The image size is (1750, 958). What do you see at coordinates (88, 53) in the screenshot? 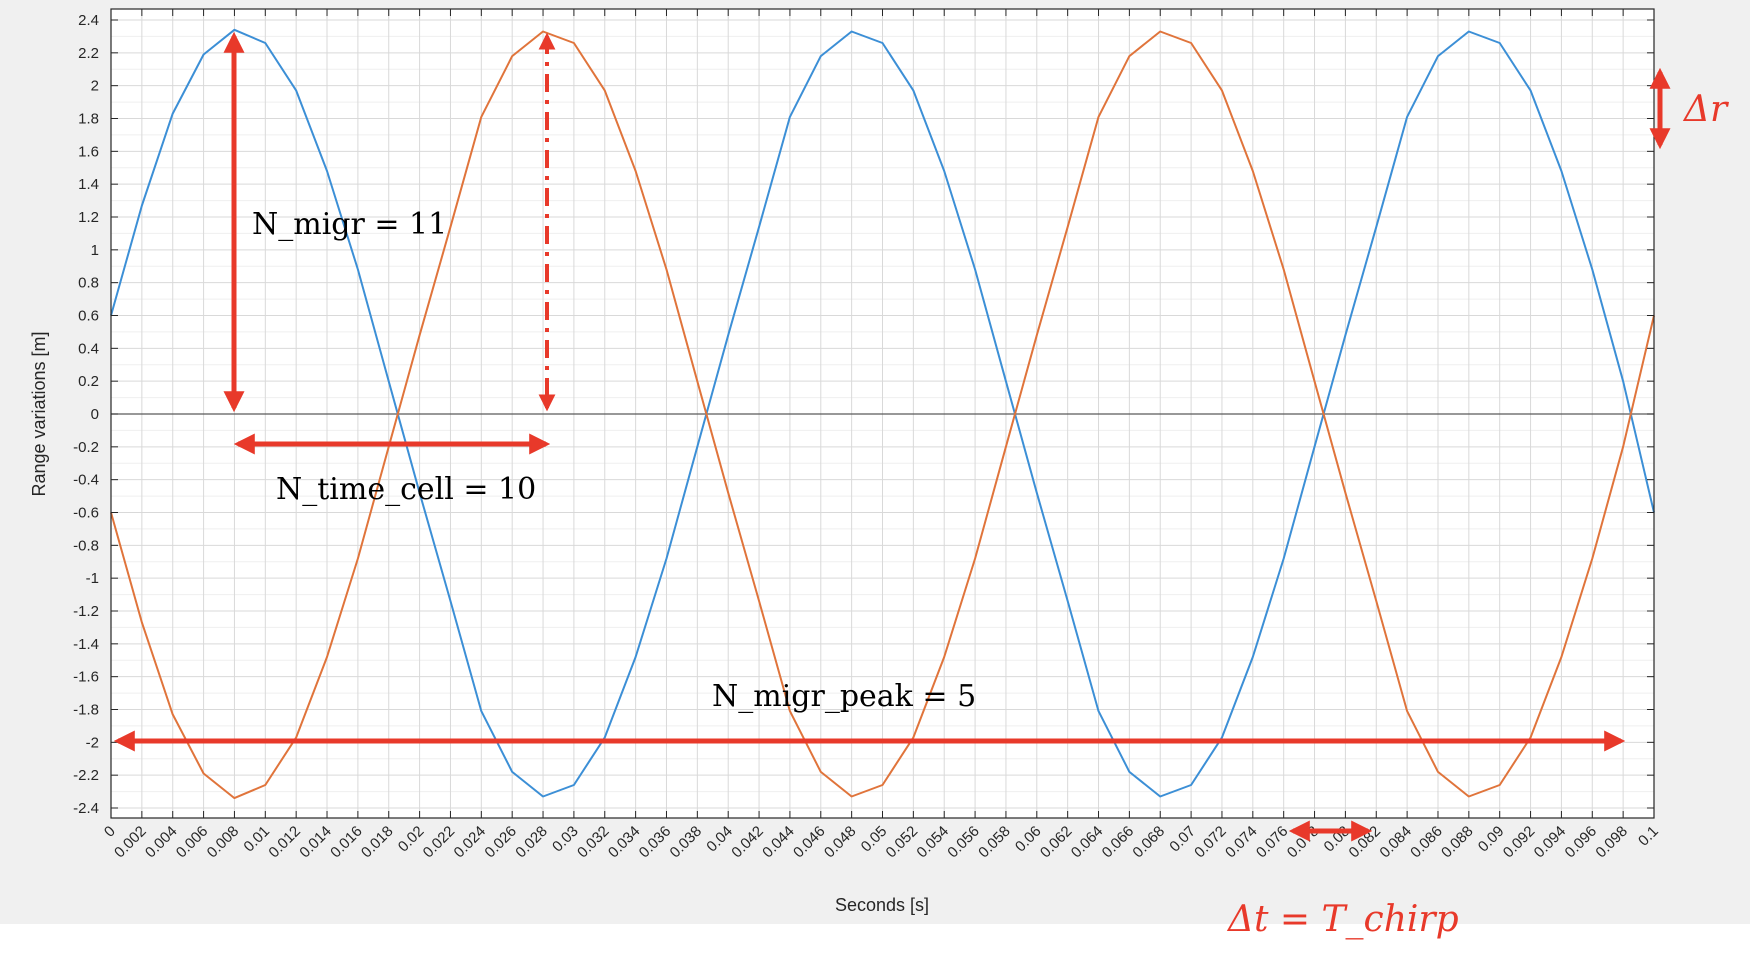
I see `y-tick-label: 2.2` at bounding box center [88, 53].